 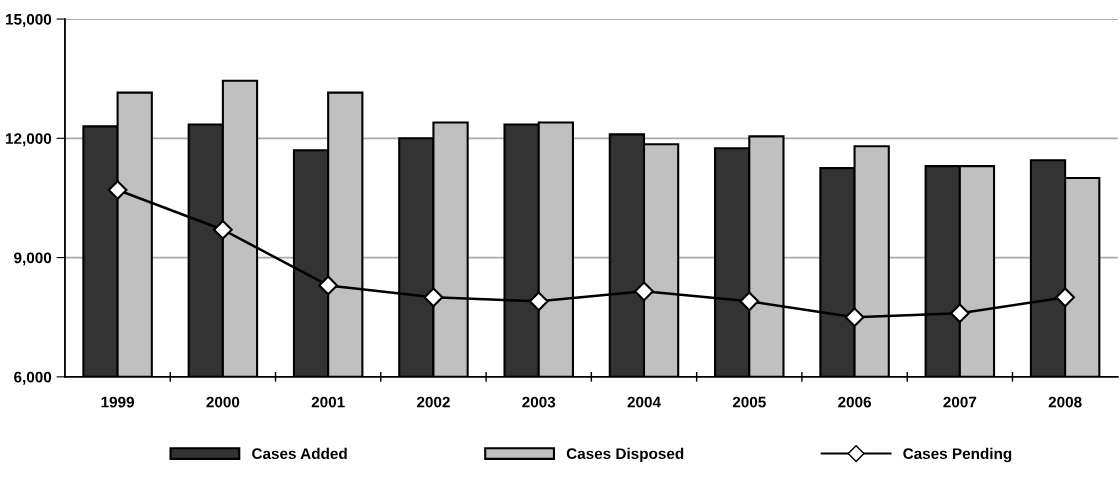 What do you see at coordinates (1065, 402) in the screenshot?
I see `x-tick-label: 2008` at bounding box center [1065, 402].